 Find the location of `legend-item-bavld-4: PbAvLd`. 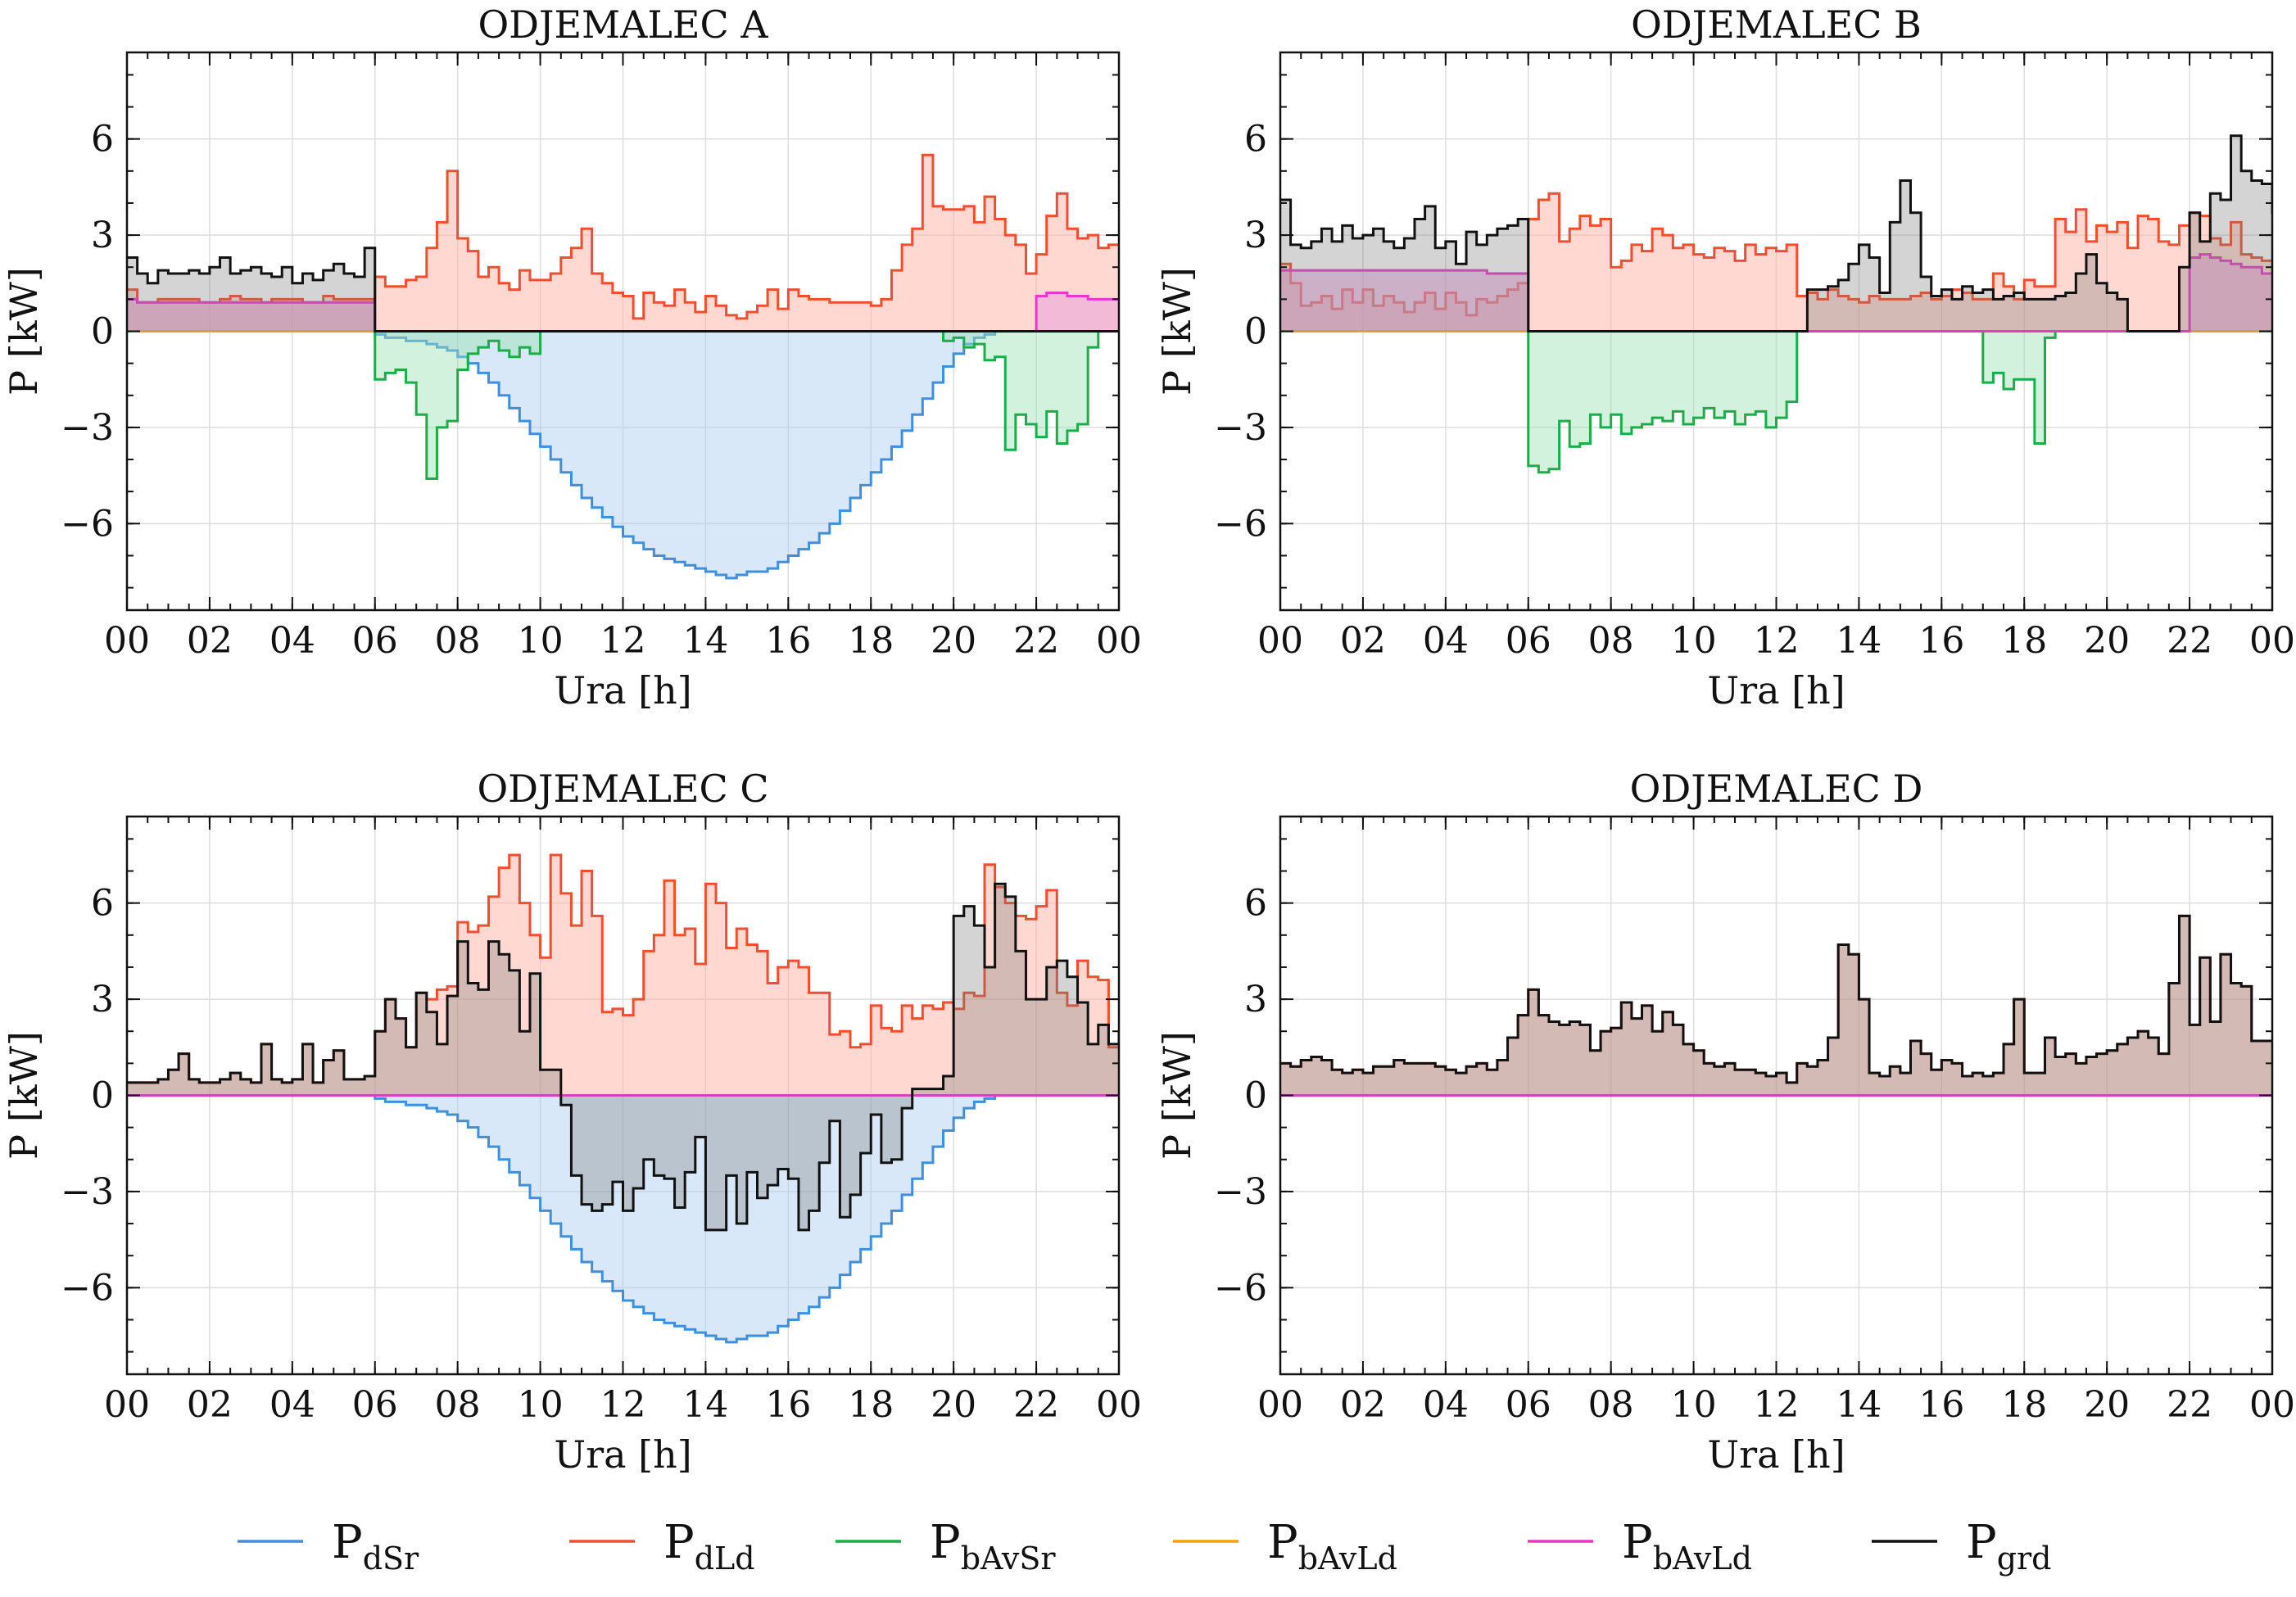

legend-item-bavld-4: PbAvLd is located at coordinates (1285, 1547).